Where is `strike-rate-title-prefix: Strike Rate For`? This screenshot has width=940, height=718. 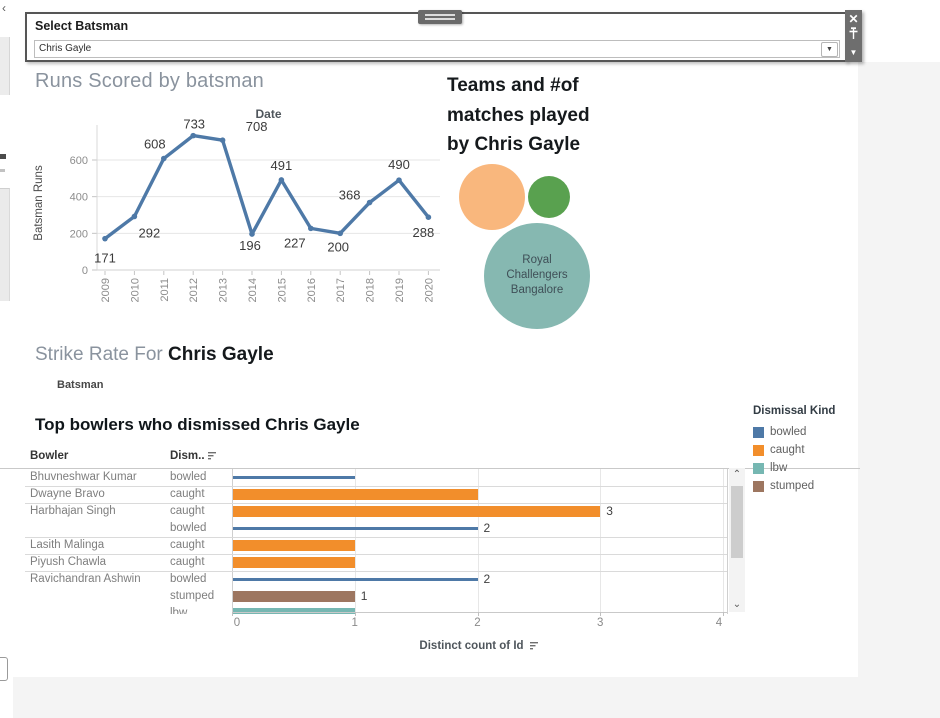
strike-rate-title-prefix: Strike Rate For is located at coordinates (102, 354).